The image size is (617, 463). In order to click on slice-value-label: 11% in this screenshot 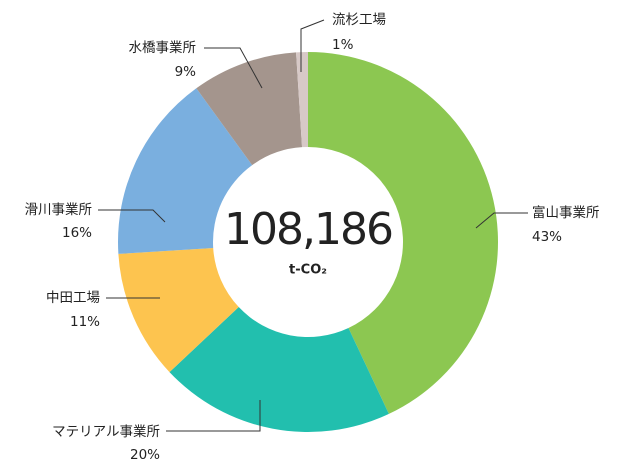, I will do `click(85, 322)`.